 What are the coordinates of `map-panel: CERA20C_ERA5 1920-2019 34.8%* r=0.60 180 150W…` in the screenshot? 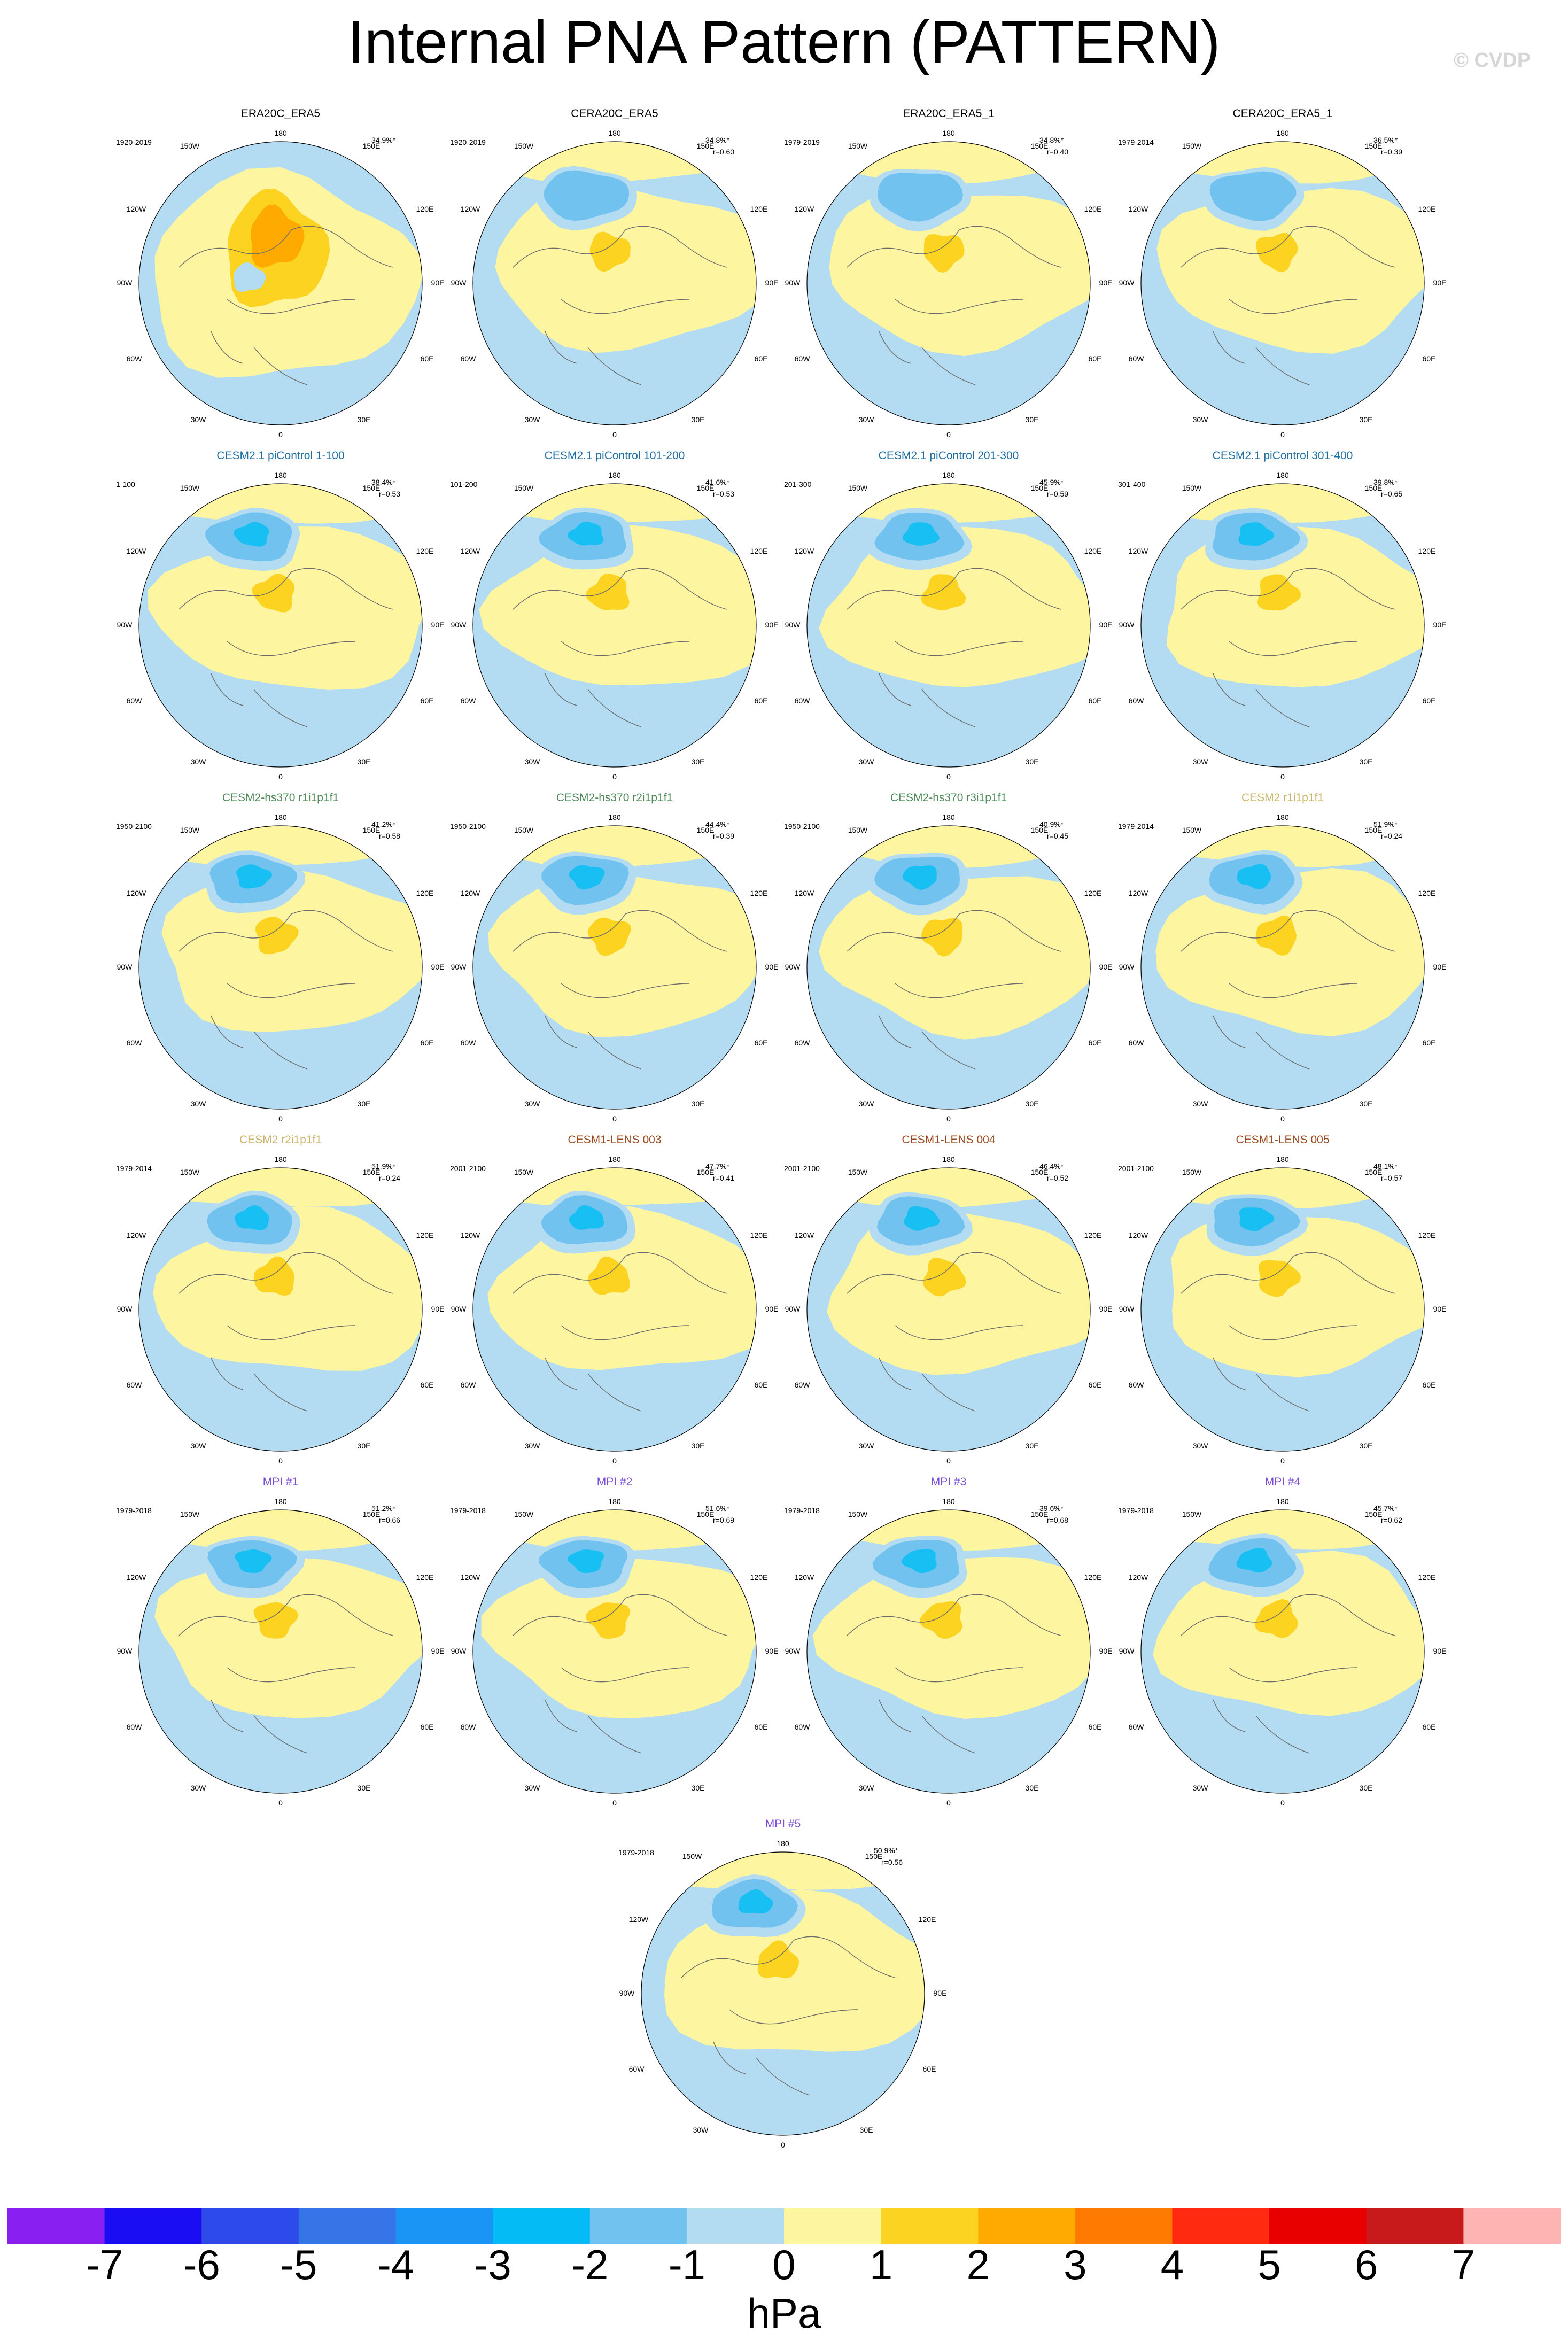 It's located at (614, 278).